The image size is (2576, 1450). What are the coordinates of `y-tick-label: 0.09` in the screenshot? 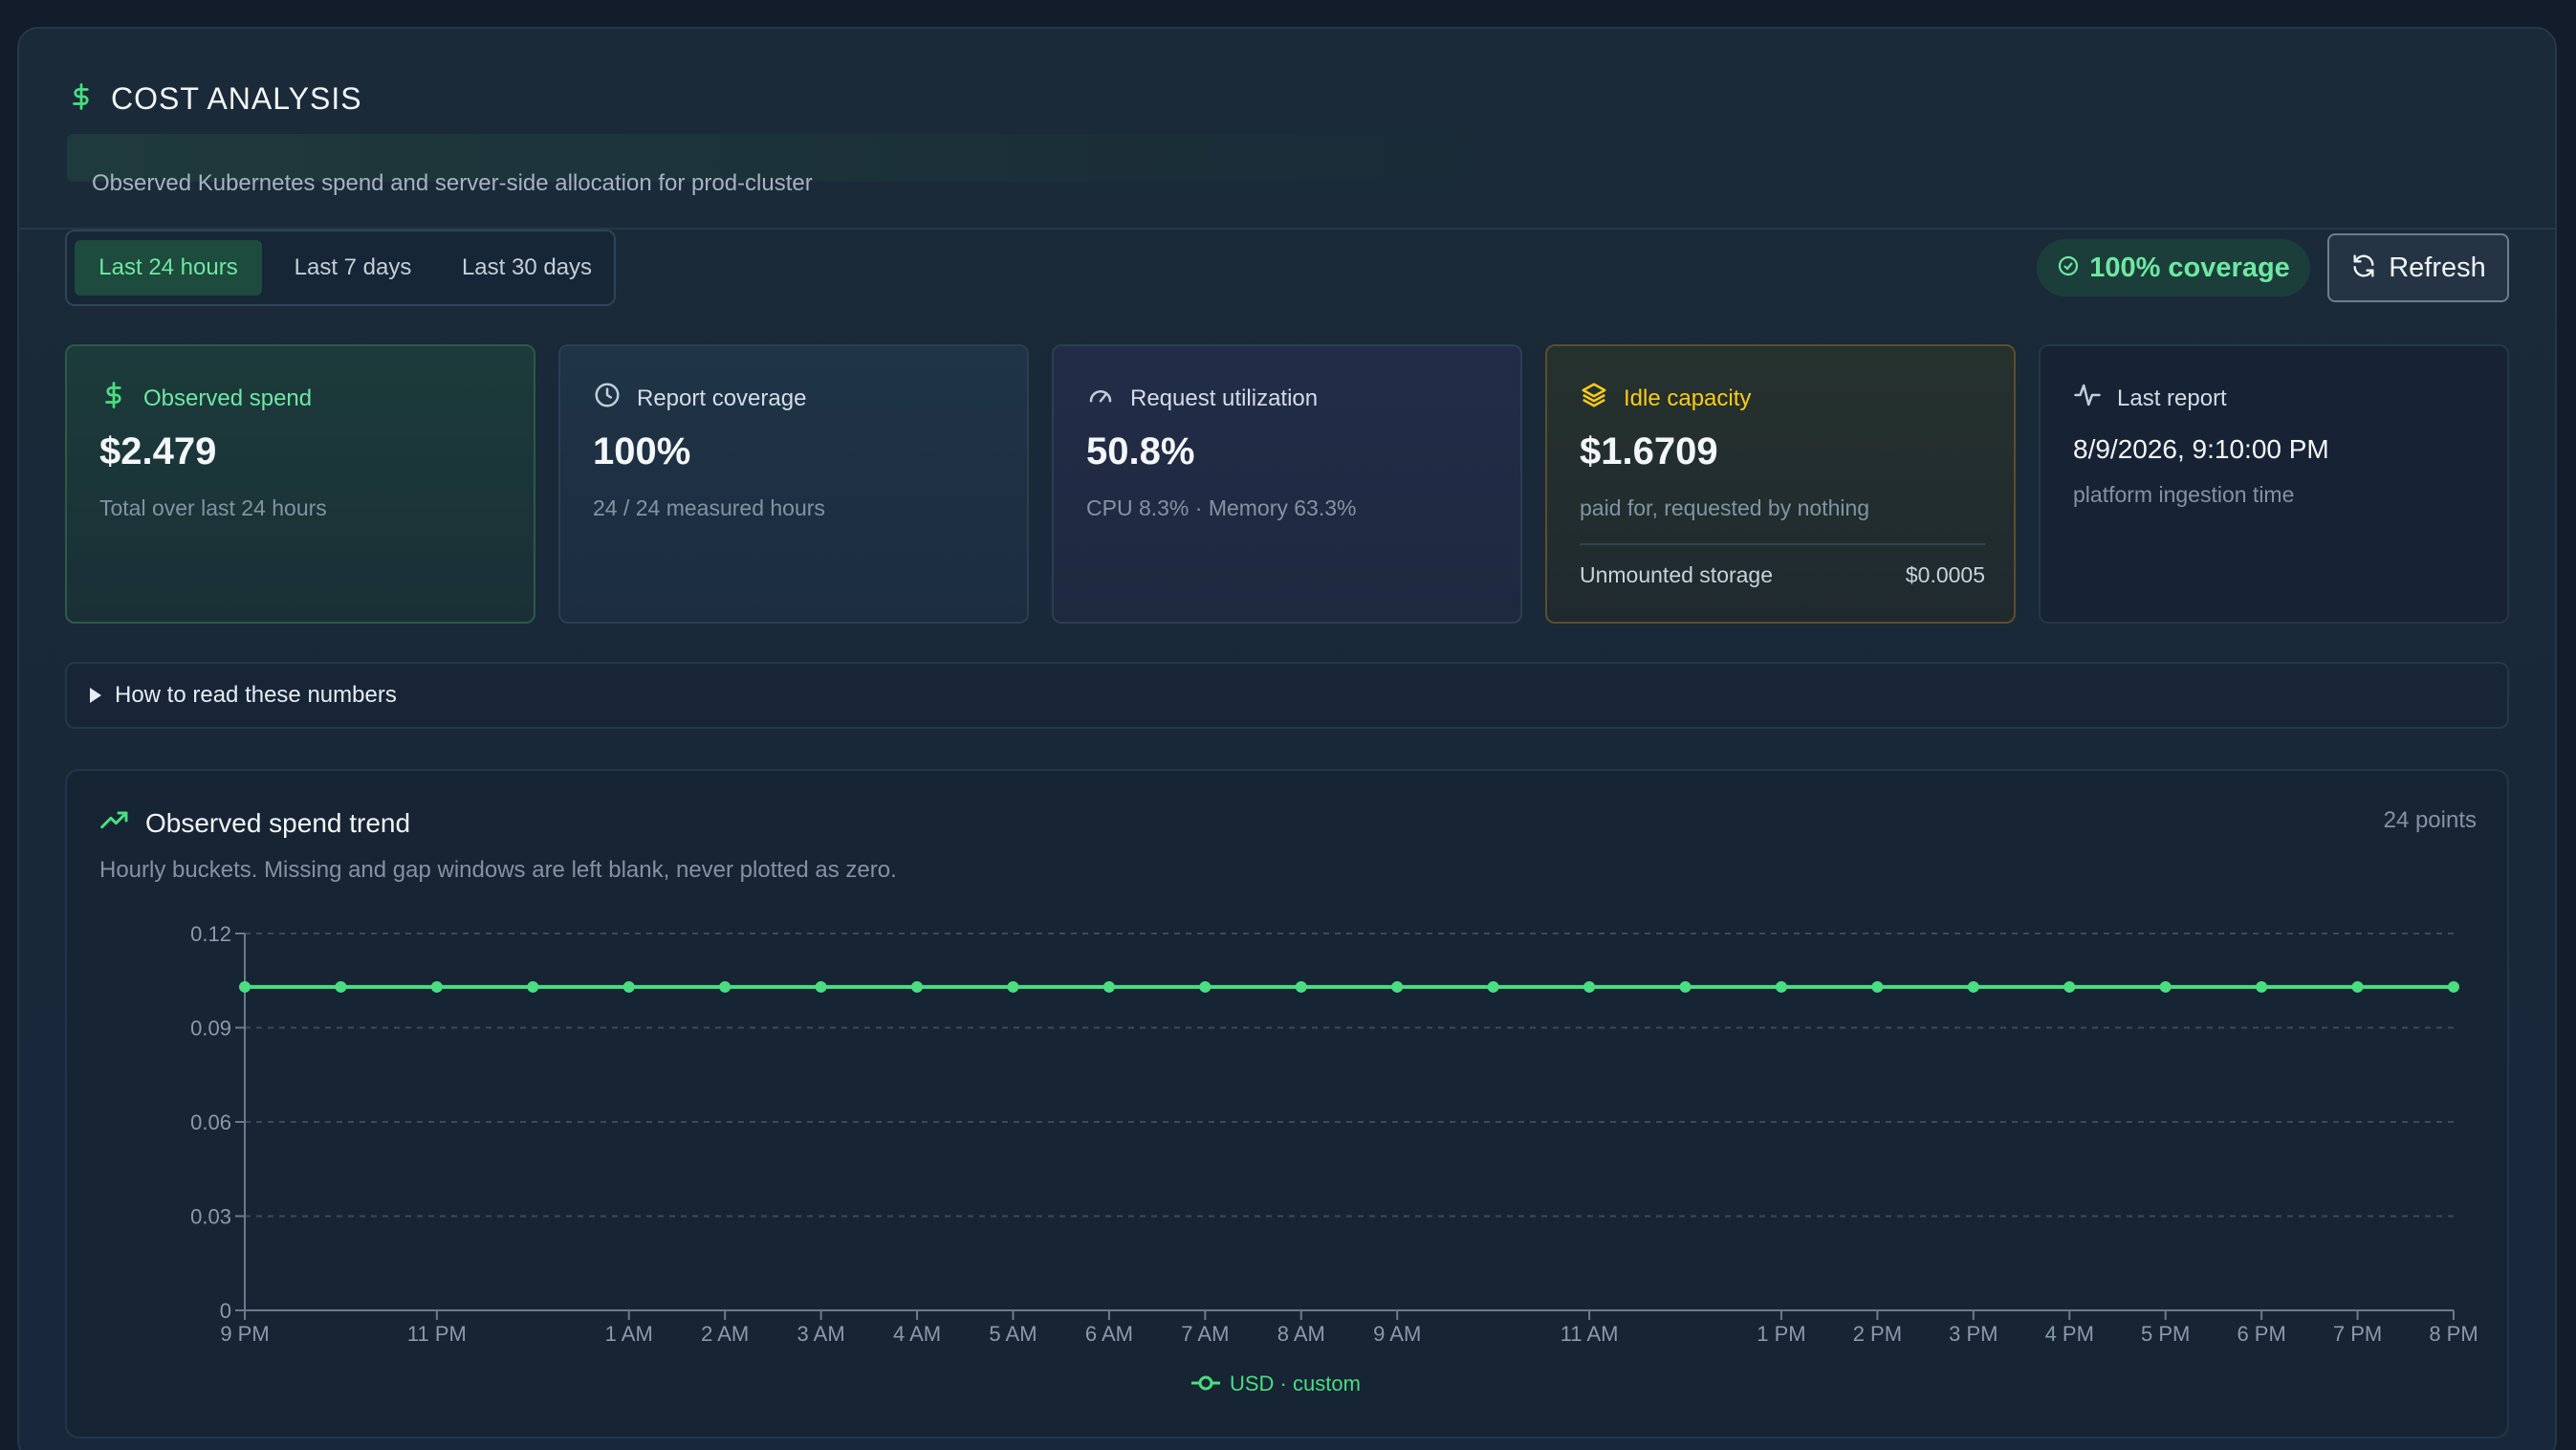 It's located at (210, 1029).